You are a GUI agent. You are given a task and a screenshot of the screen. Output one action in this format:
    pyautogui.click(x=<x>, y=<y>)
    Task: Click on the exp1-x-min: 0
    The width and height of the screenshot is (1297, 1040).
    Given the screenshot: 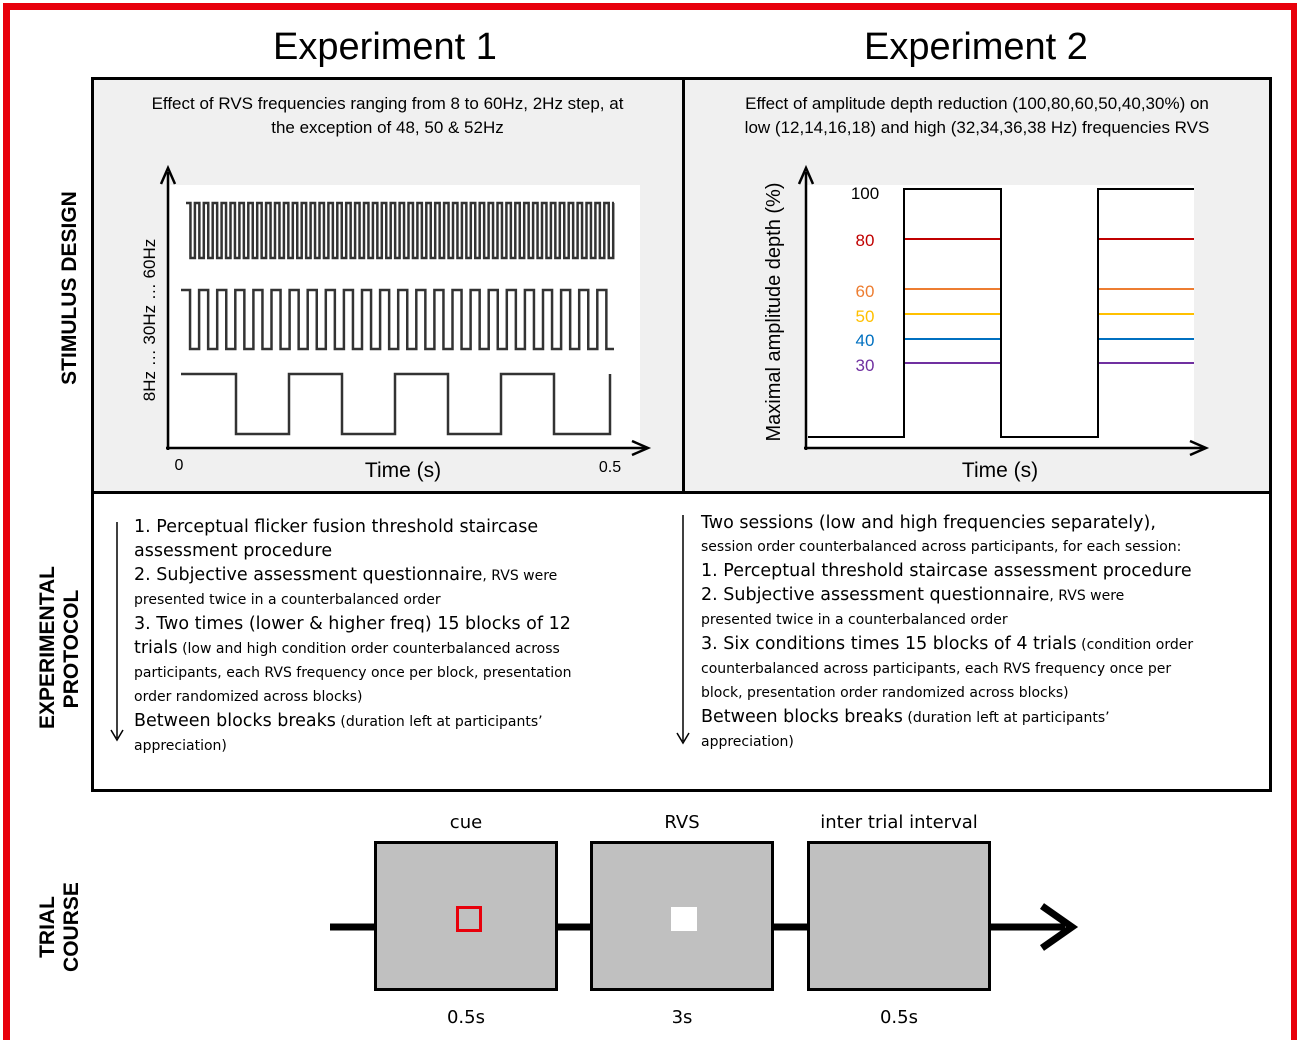 What is the action you would take?
    pyautogui.click(x=179, y=465)
    